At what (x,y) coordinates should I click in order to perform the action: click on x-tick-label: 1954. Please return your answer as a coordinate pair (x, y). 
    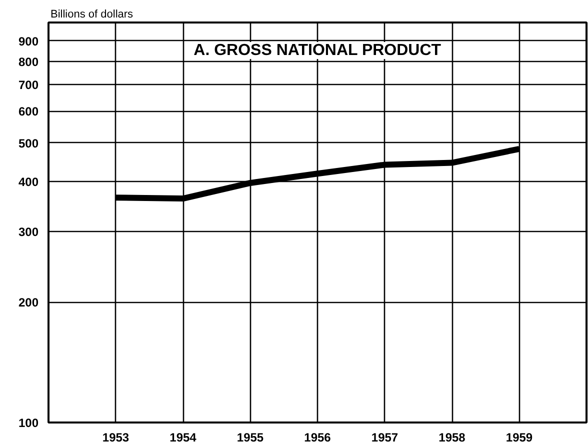
    Looking at the image, I should click on (183, 437).